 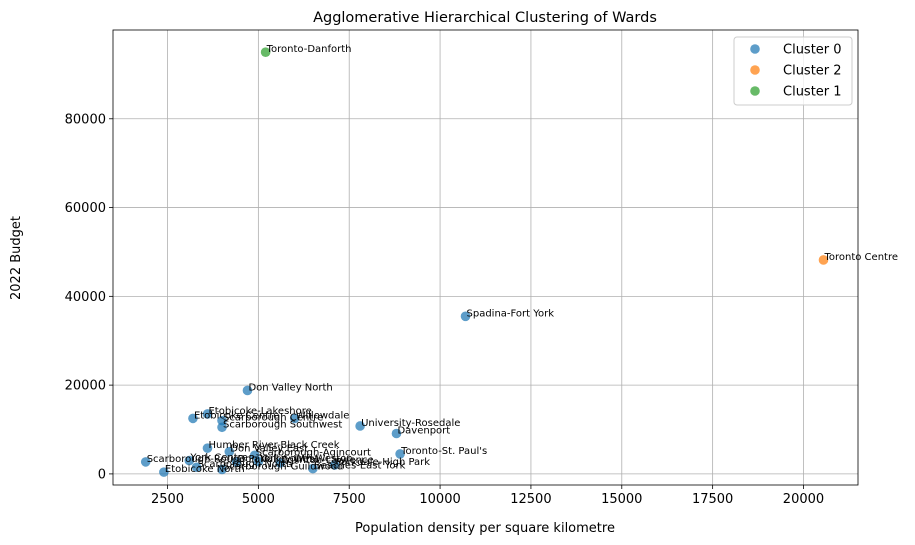 I want to click on point-label: Toronto-St. Paul's, so click(x=443, y=451).